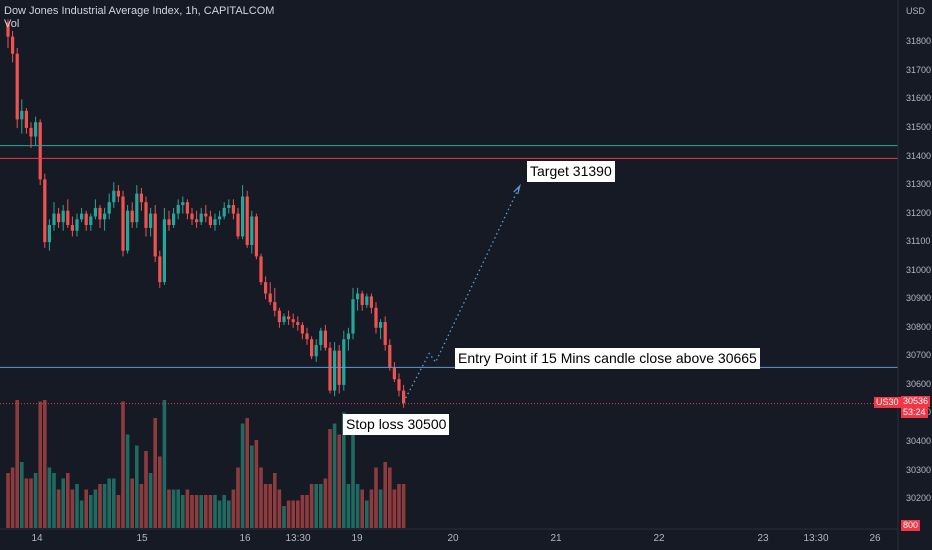 The width and height of the screenshot is (932, 550). What do you see at coordinates (919, 441) in the screenshot?
I see `price-tick-label: 30400` at bounding box center [919, 441].